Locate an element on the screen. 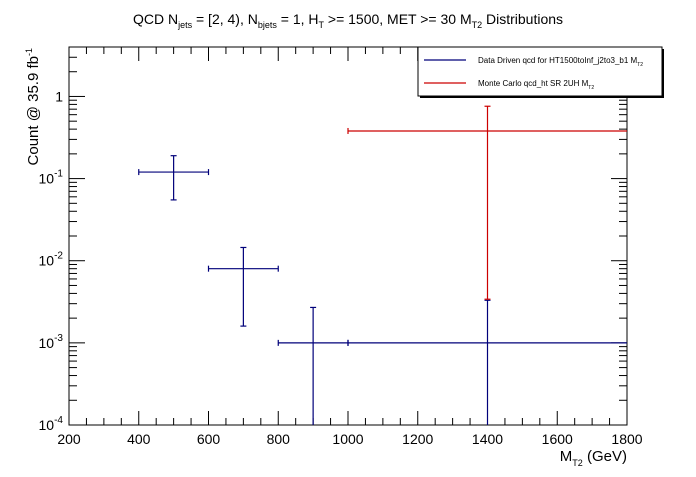  x-tick-label: 200 is located at coordinates (69, 439).